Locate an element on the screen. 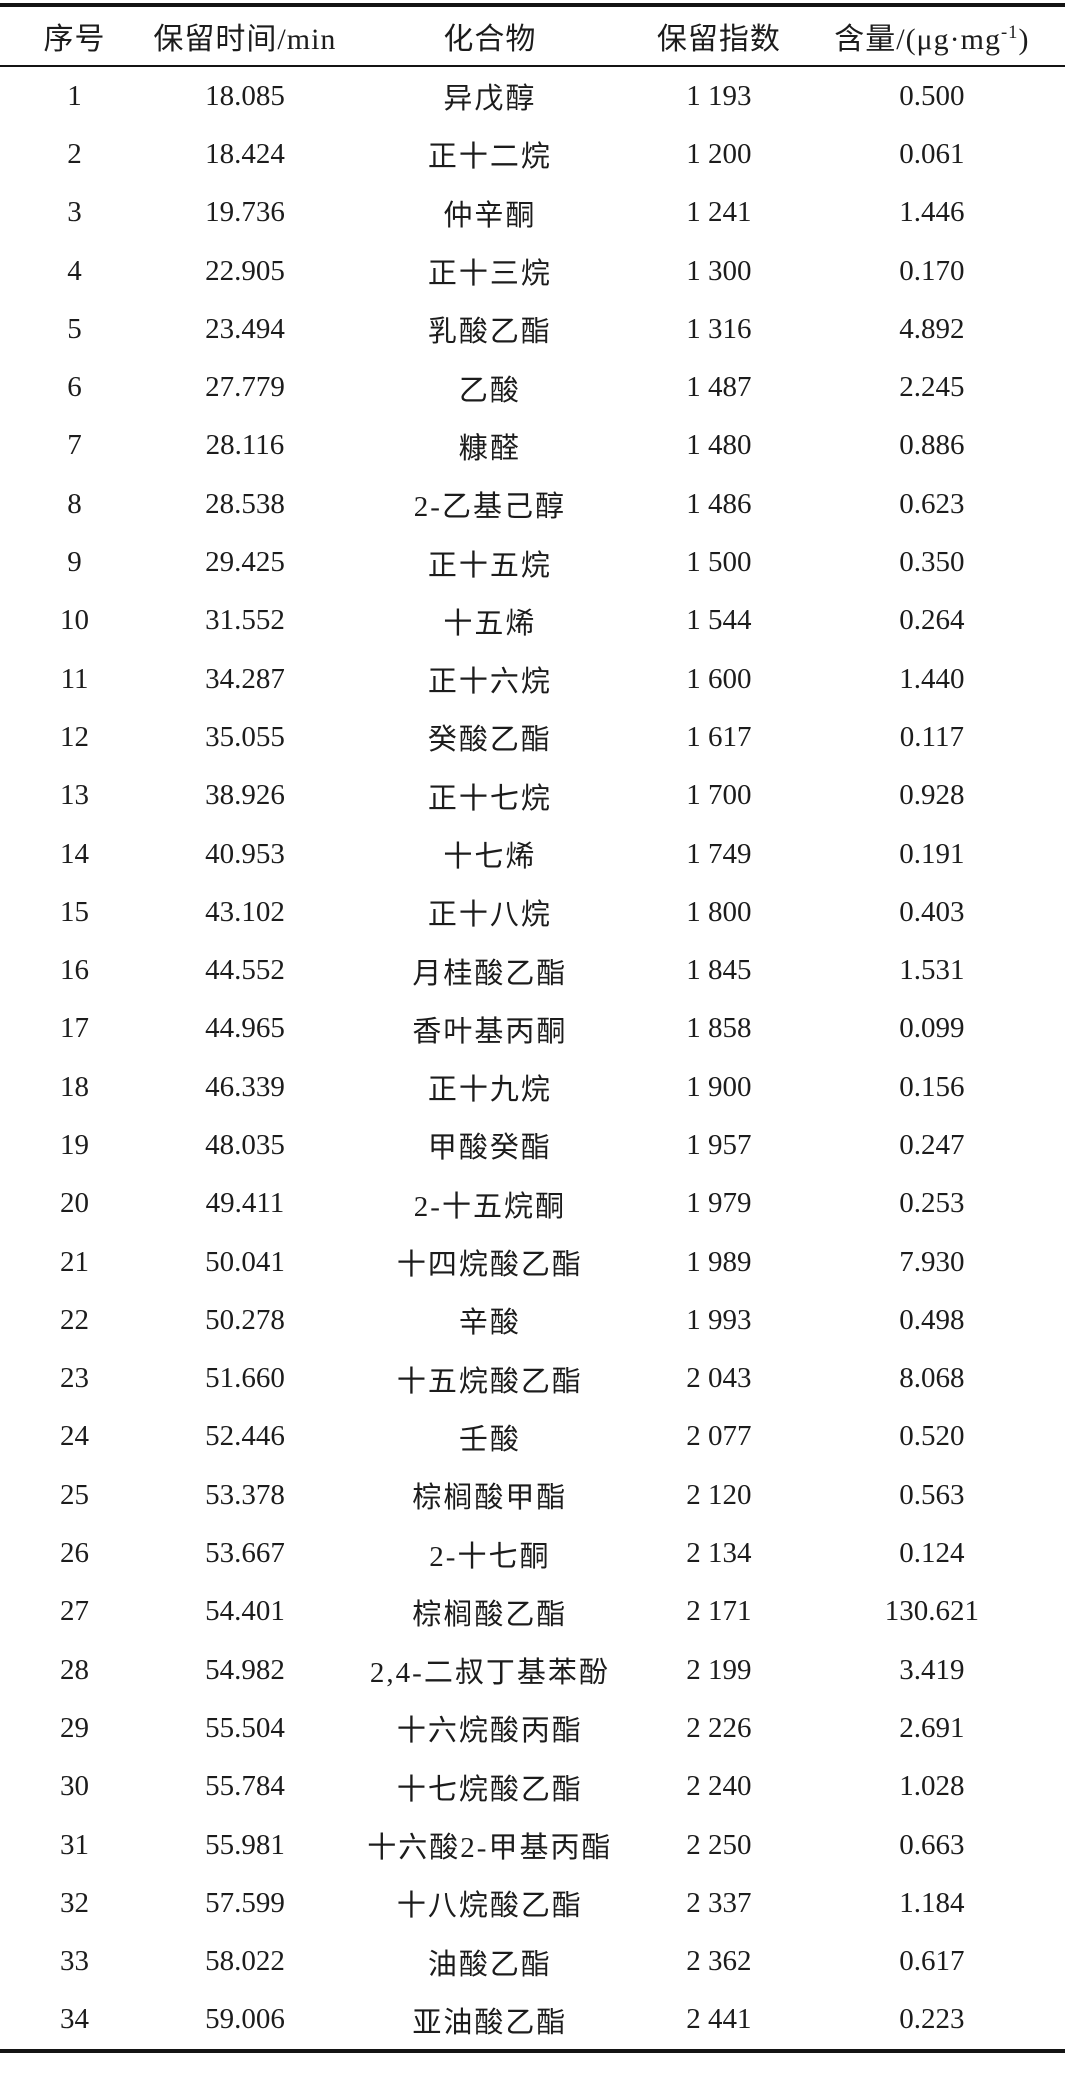  cell-amount: 1.446 is located at coordinates (932, 212).